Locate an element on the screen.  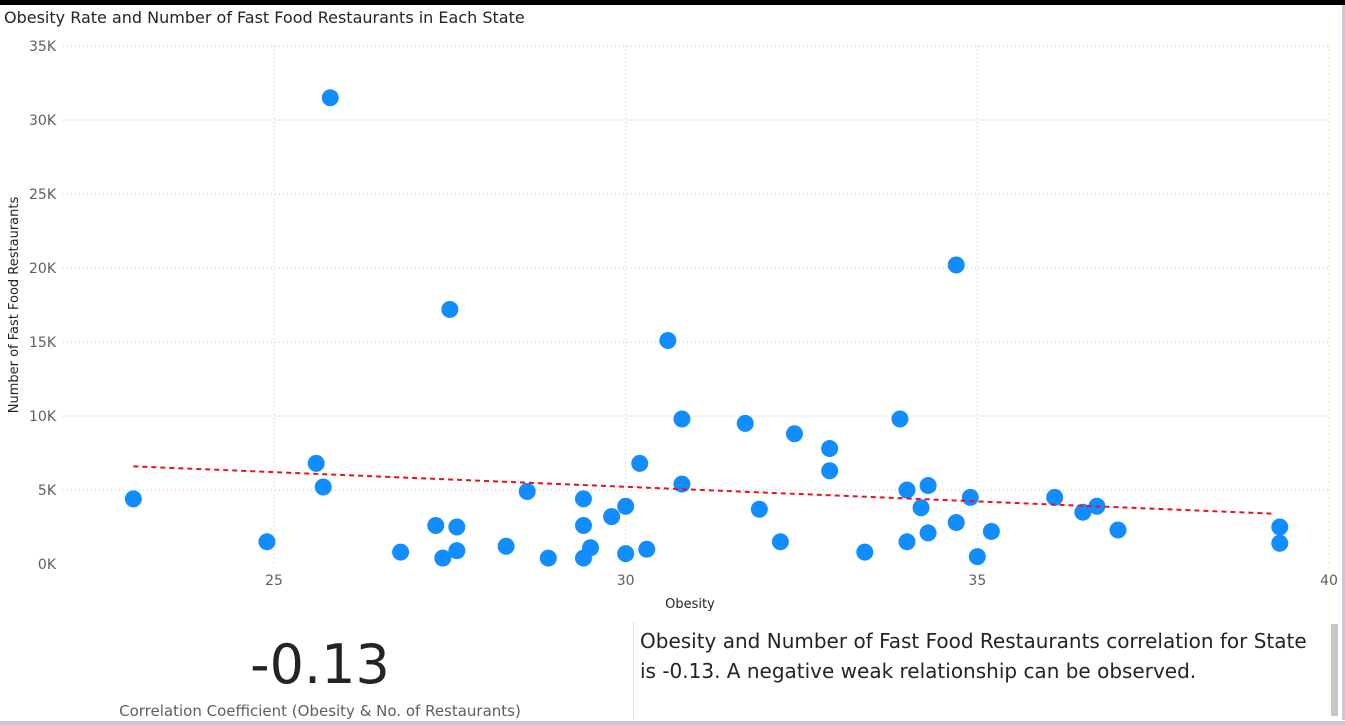
y-axis-ticks: 0K 5K 10K 15K 20K 25K 30K 35K is located at coordinates (43, 306).